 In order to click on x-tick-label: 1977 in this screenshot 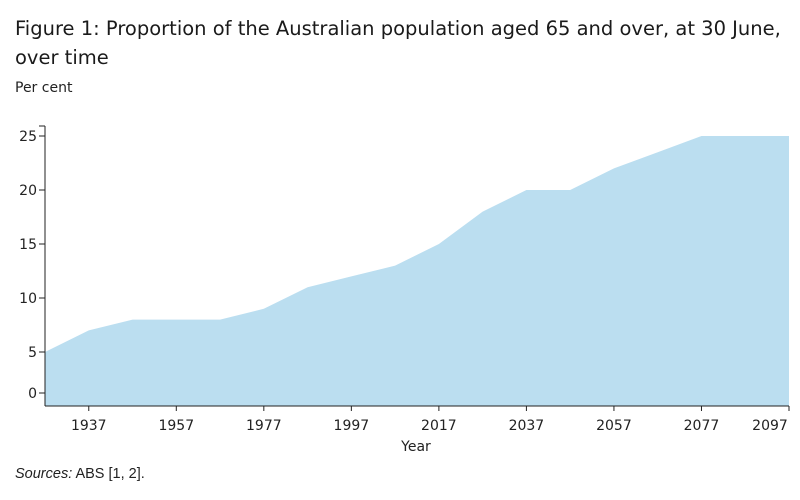, I will do `click(264, 426)`.